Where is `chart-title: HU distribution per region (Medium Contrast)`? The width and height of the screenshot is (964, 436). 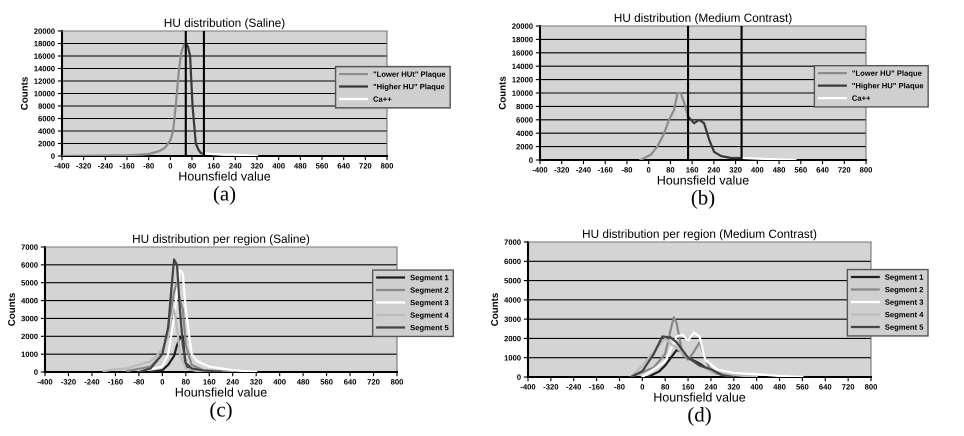
chart-title: HU distribution per region (Medium Contrast) is located at coordinates (699, 234).